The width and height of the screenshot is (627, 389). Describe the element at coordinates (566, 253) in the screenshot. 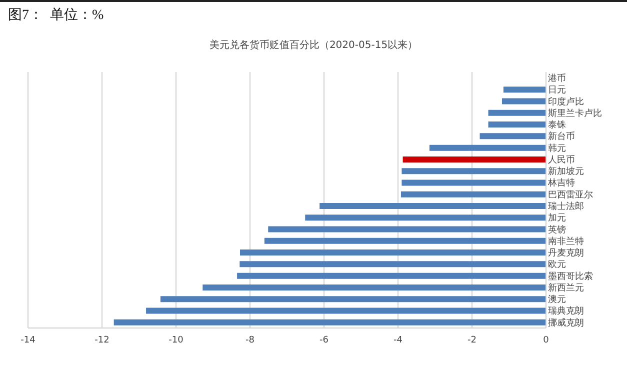

I see `y-tick-label: 丹麦克朗` at that location.